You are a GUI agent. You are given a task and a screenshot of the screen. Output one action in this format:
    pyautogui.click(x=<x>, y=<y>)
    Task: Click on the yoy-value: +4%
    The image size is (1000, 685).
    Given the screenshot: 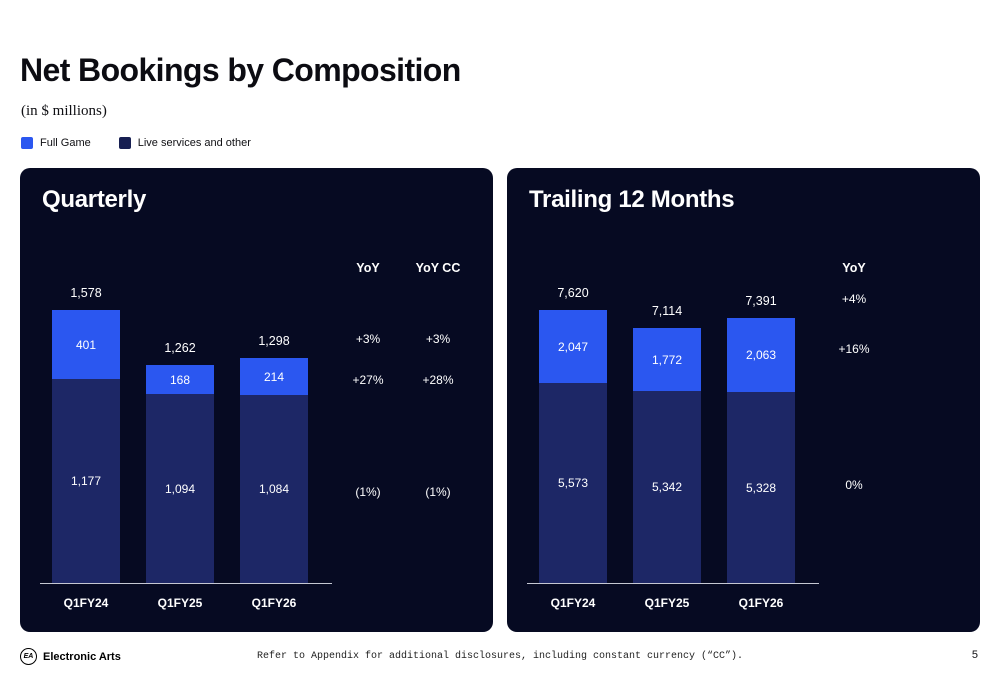 What is the action you would take?
    pyautogui.click(x=854, y=299)
    